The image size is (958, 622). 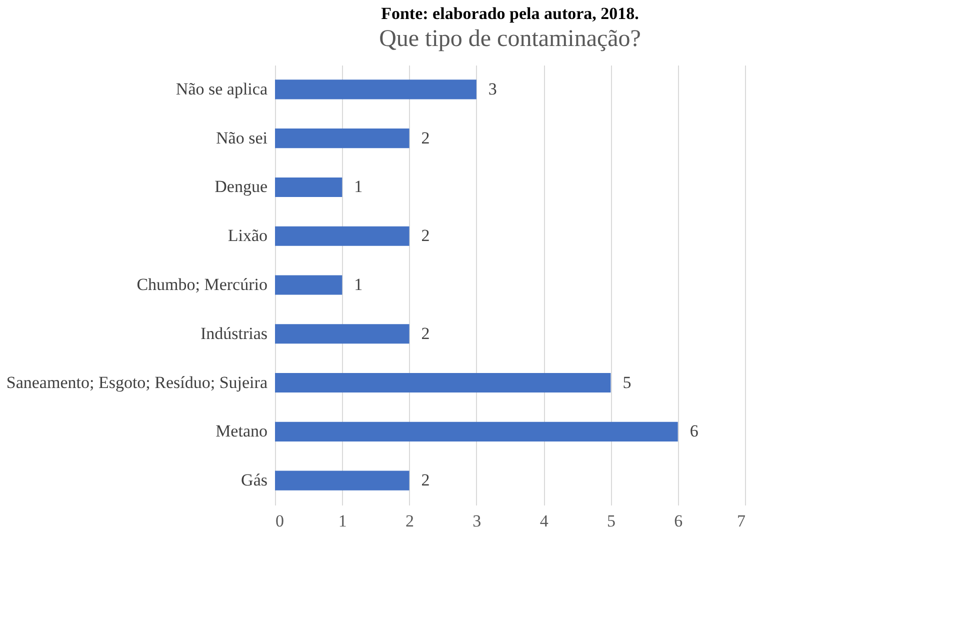 I want to click on x-tick-label: 4, so click(x=544, y=521).